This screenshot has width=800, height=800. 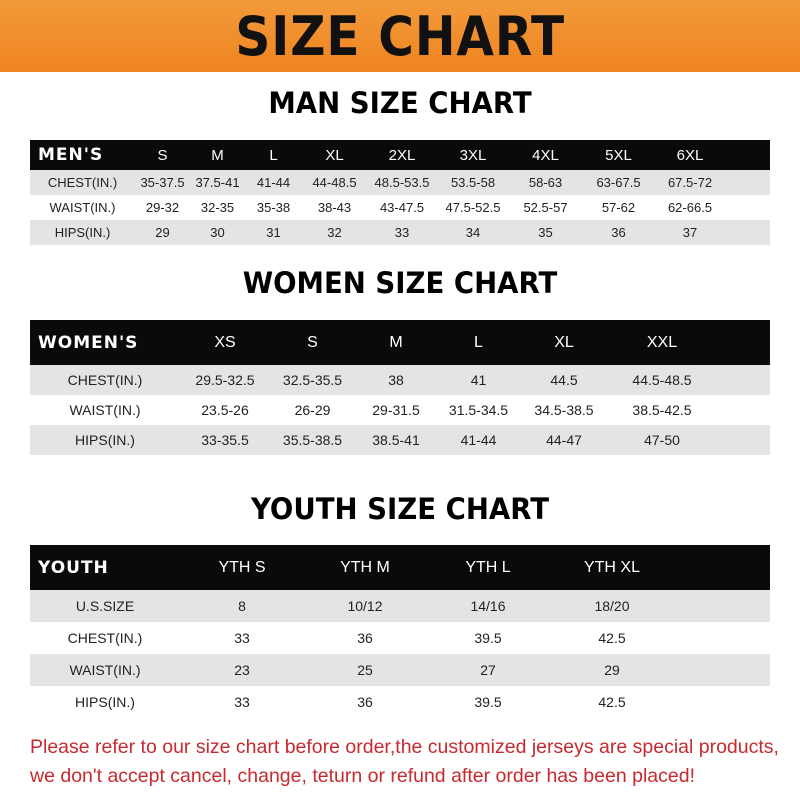 What do you see at coordinates (400, 283) in the screenshot?
I see `women-section-title: WOMEN SIZE CHART` at bounding box center [400, 283].